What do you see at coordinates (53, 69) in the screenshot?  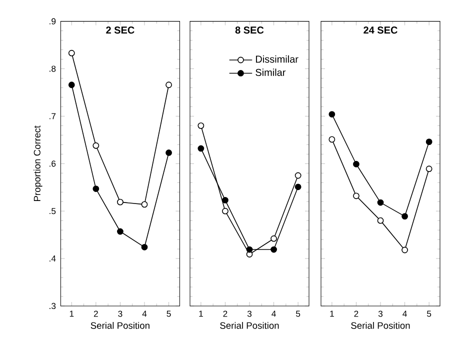 I see `y-tick-label: .8` at bounding box center [53, 69].